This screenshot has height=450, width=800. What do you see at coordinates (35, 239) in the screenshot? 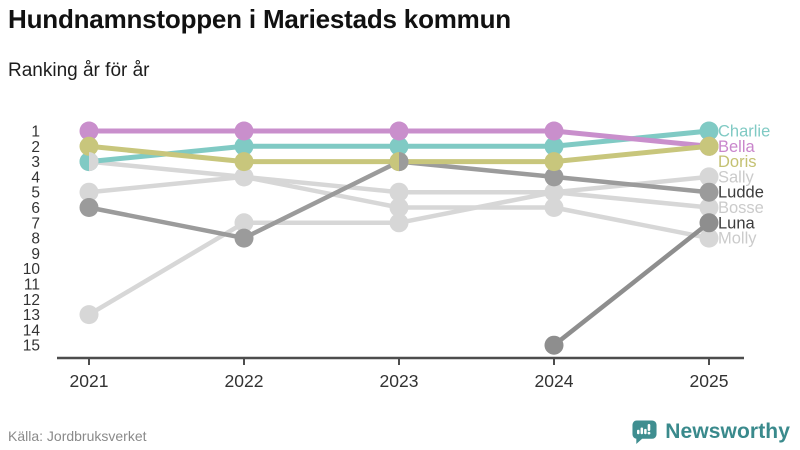
I see `y-tick-label-8: 8` at bounding box center [35, 239].